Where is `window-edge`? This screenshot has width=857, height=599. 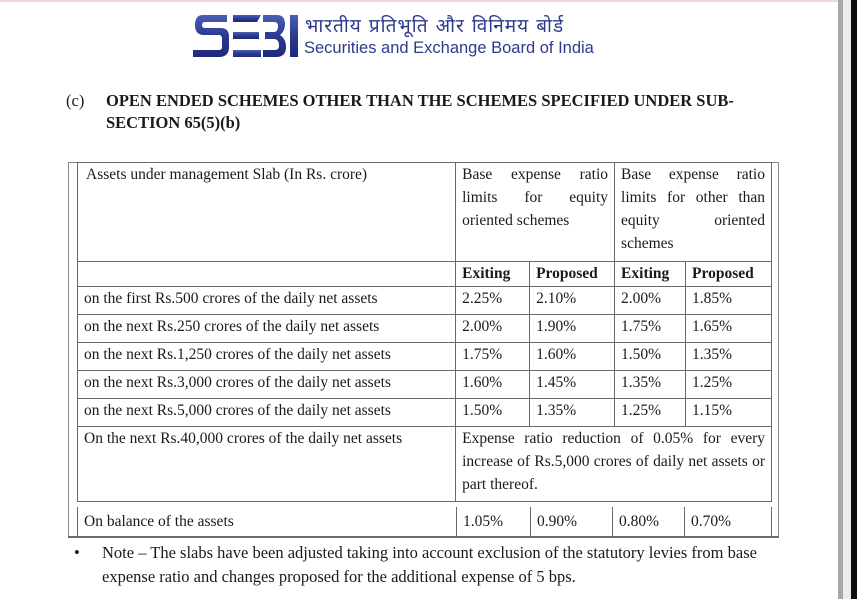
window-edge is located at coordinates (854, 299).